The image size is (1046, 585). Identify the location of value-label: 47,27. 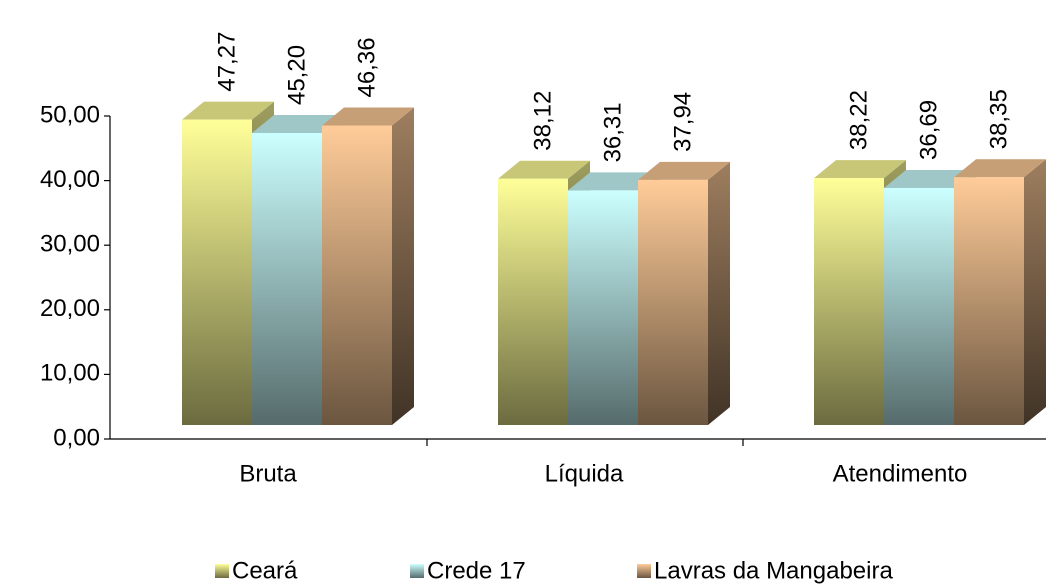
(226, 62).